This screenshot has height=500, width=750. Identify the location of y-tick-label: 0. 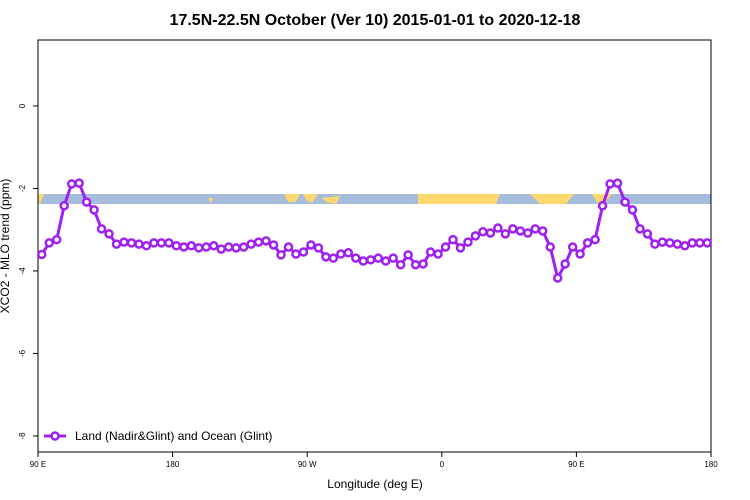
(22, 105).